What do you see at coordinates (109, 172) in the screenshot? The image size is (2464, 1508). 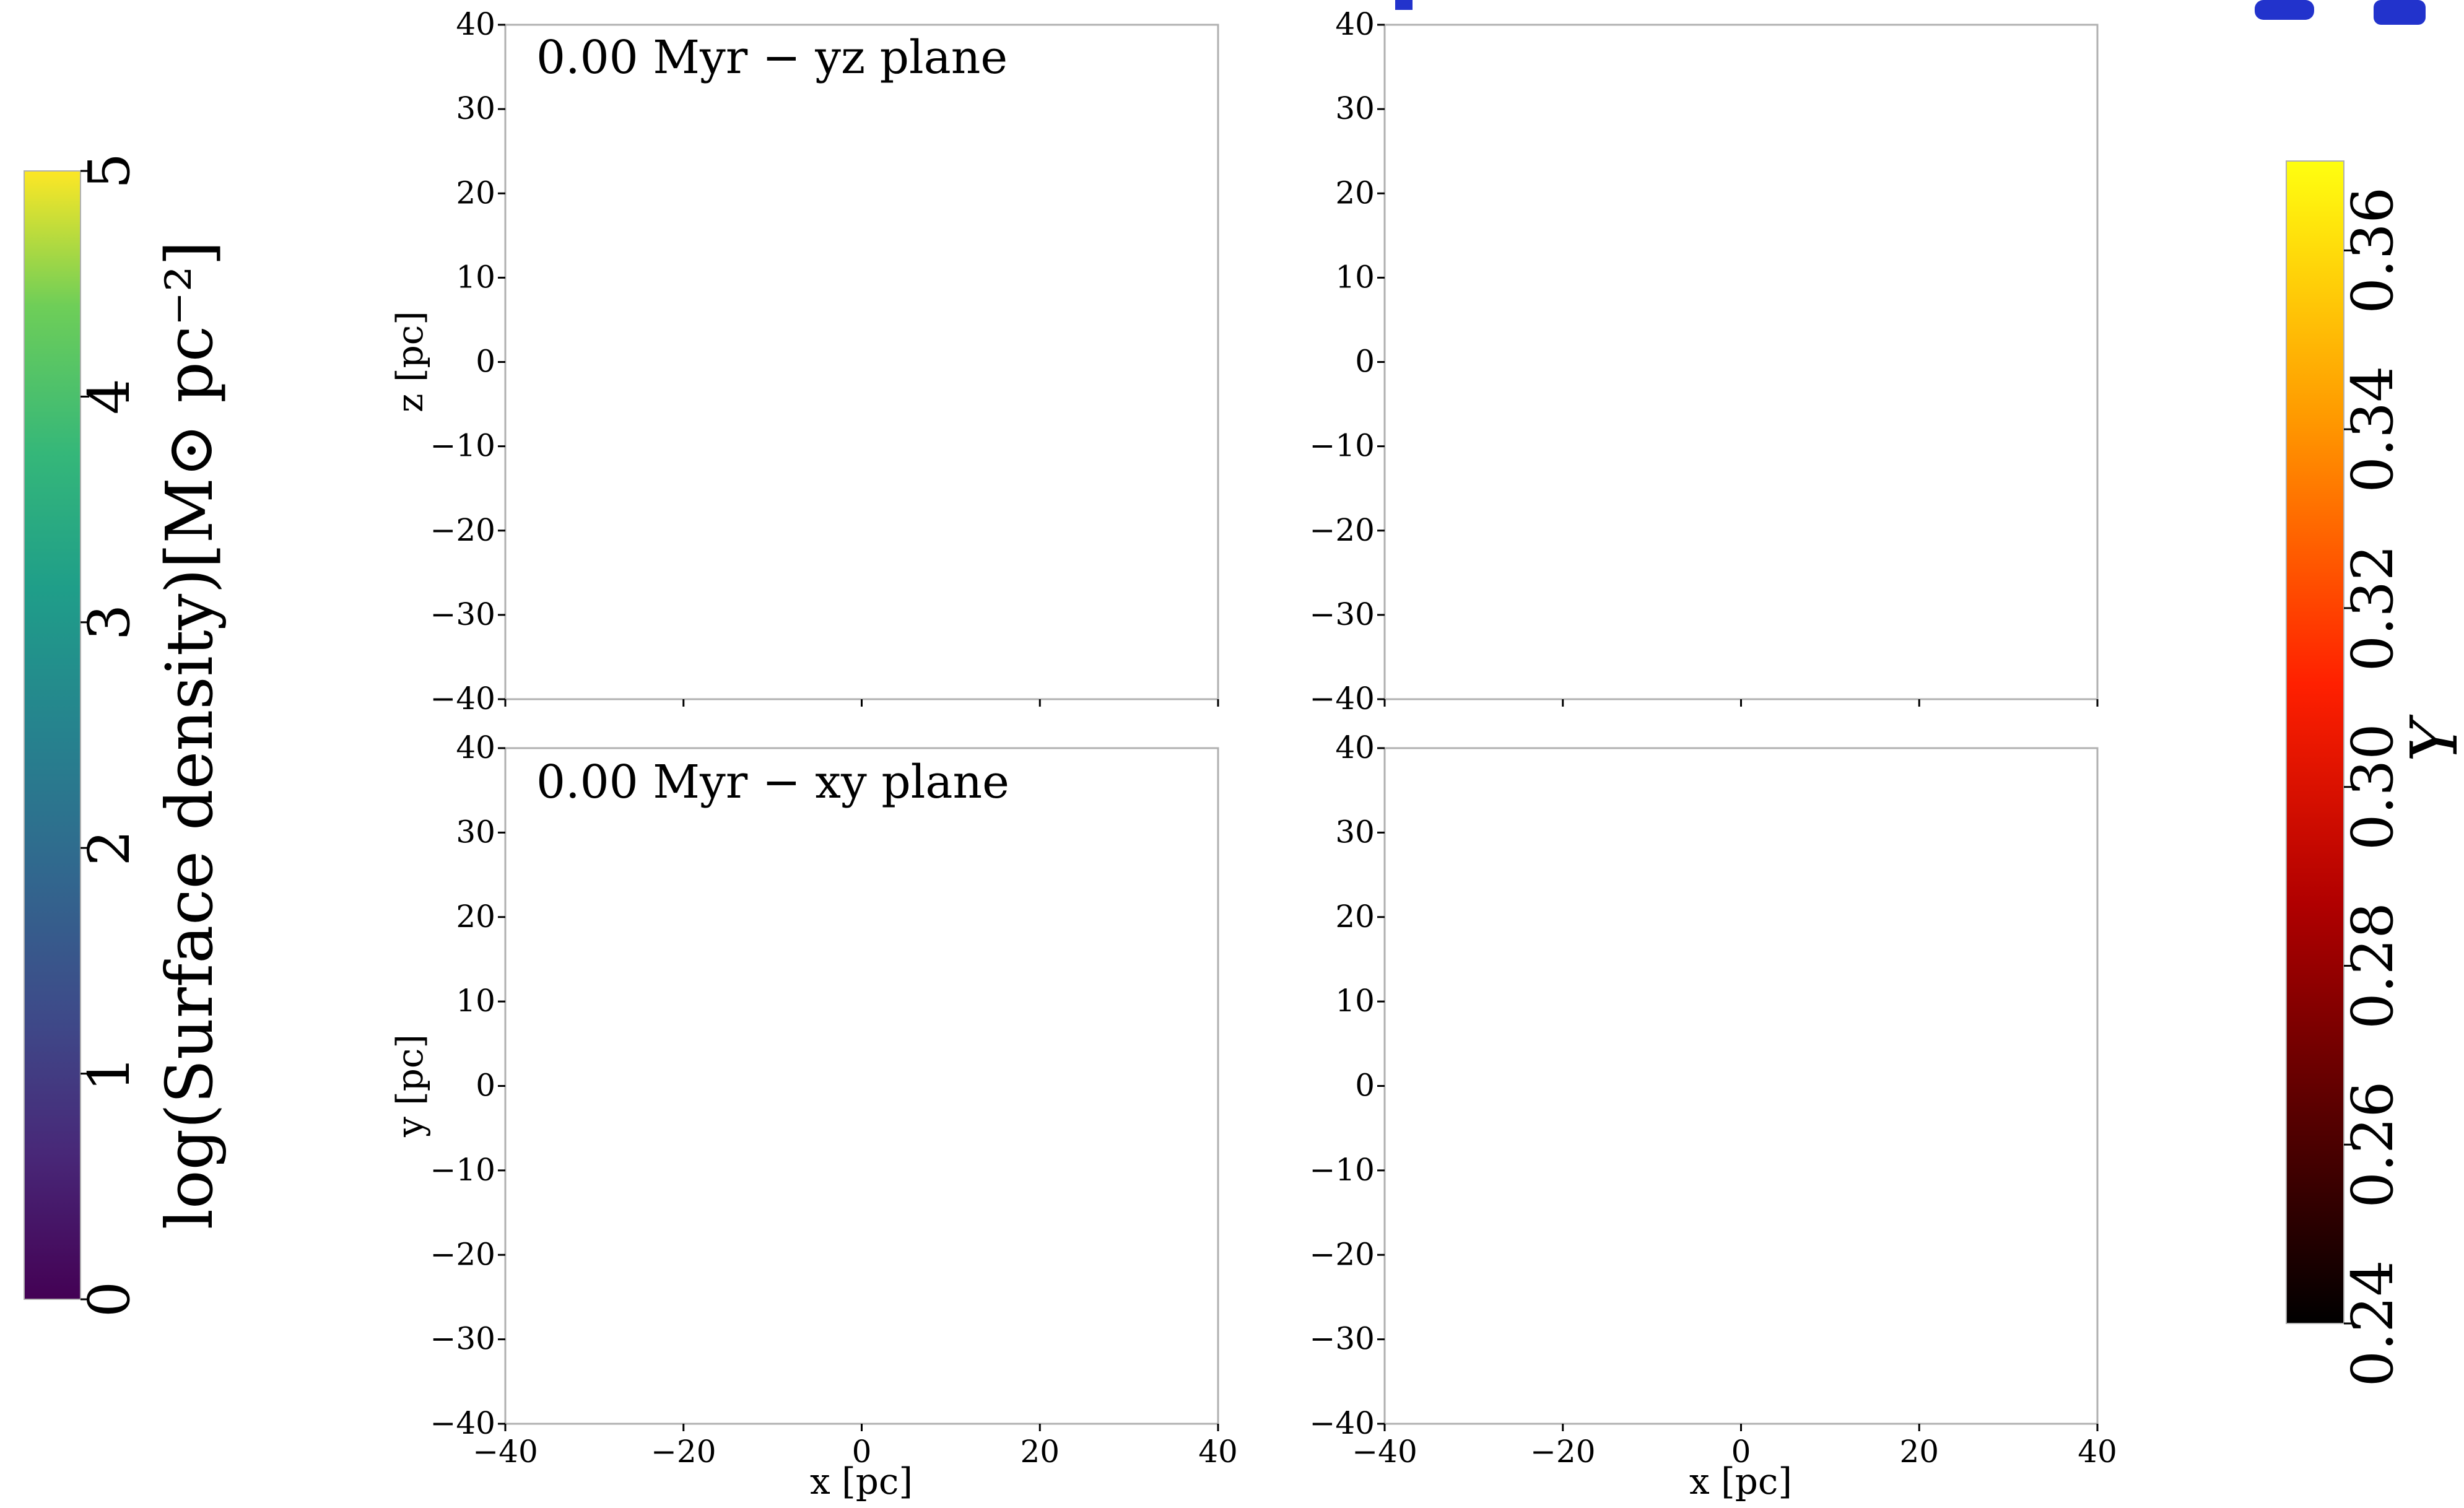 I see `colorbar-tick-label: 5` at bounding box center [109, 172].